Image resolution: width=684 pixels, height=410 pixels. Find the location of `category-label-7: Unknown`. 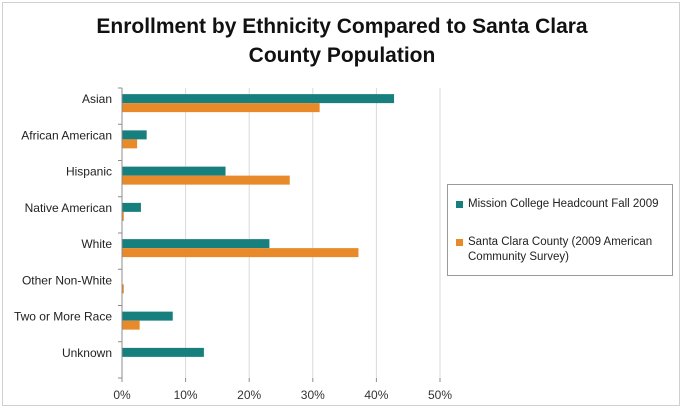

category-label-7: Unknown is located at coordinates (87, 353).